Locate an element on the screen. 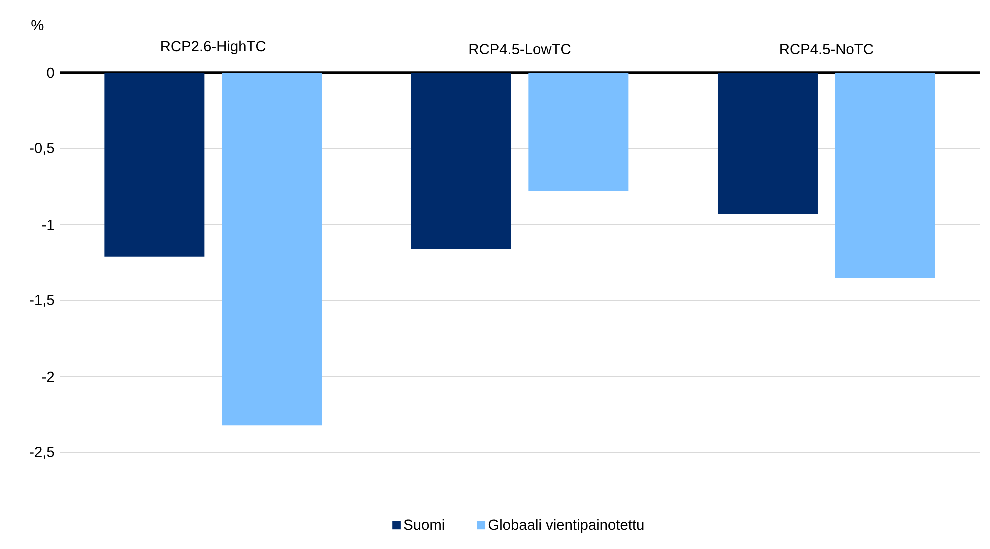 This screenshot has height=549, width=990. x-tick-label: RCP4.5-LowTC is located at coordinates (520, 49).